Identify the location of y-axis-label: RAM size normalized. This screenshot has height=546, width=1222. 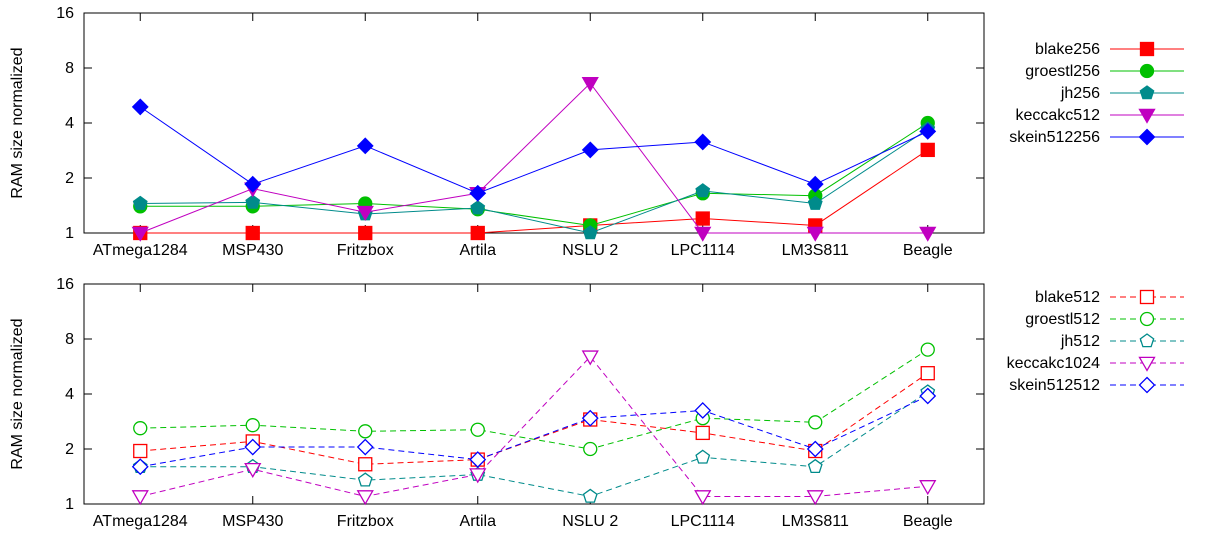
(17, 122).